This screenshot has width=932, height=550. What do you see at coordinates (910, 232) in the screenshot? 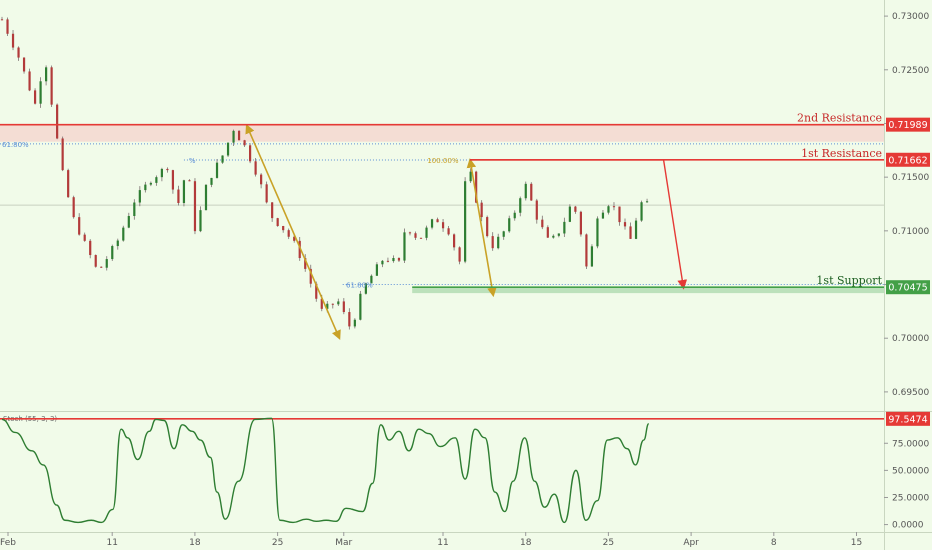
I see `price-tick-label: 0.71000` at bounding box center [910, 232].